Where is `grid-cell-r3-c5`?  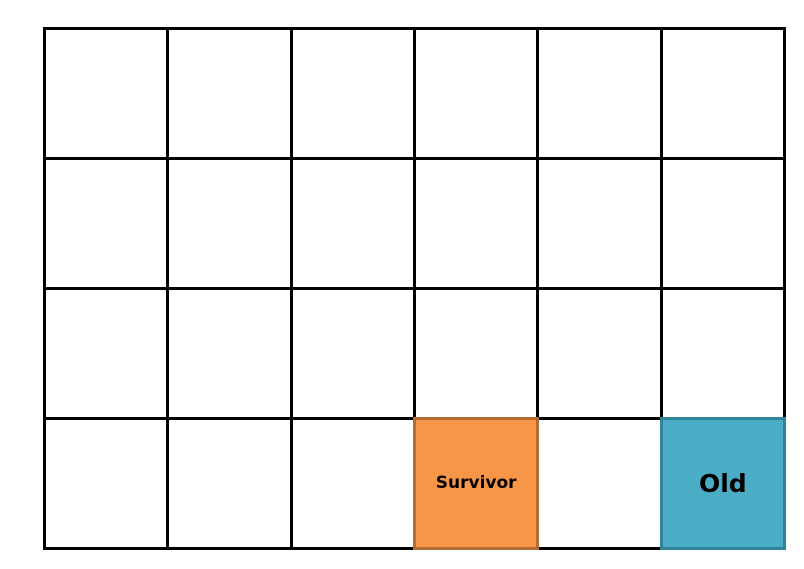 grid-cell-r3-c5 is located at coordinates (598, 352).